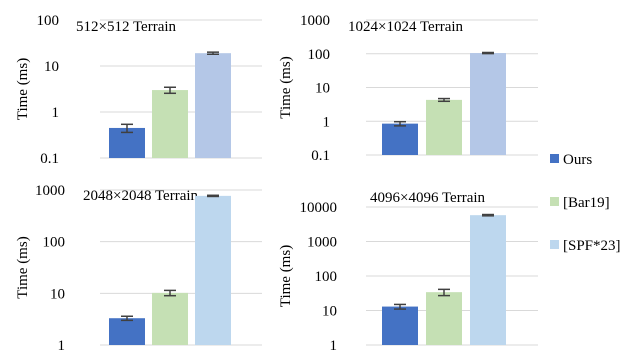  Describe the element at coordinates (428, 198) in the screenshot. I see `chart-title: 4096×4096 Terrain` at that location.